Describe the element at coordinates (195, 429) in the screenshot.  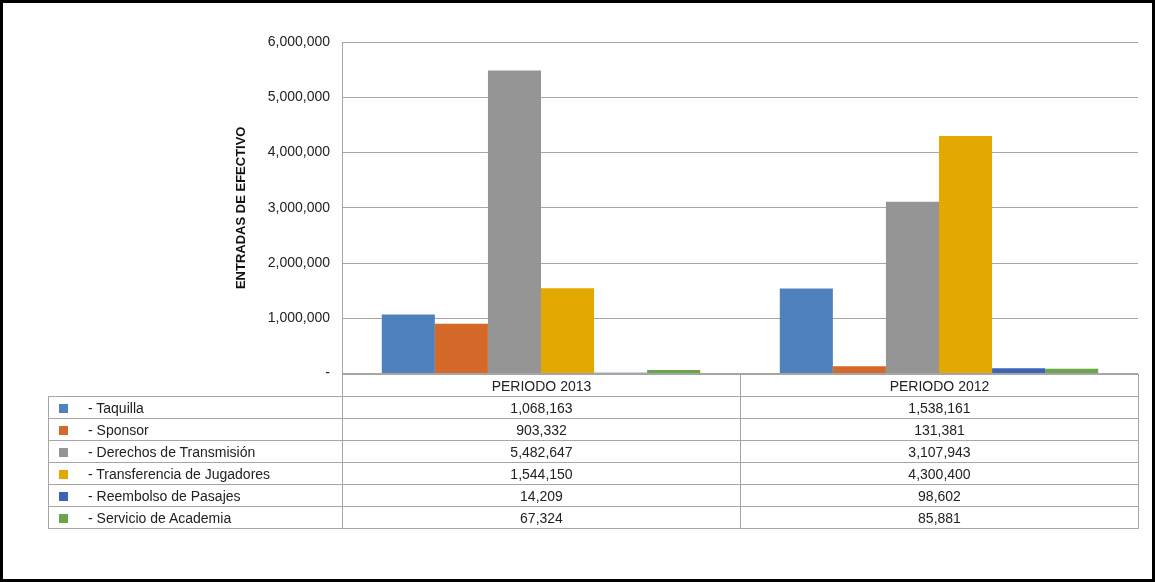
I see `legend-label: - Sponsor` at that location.